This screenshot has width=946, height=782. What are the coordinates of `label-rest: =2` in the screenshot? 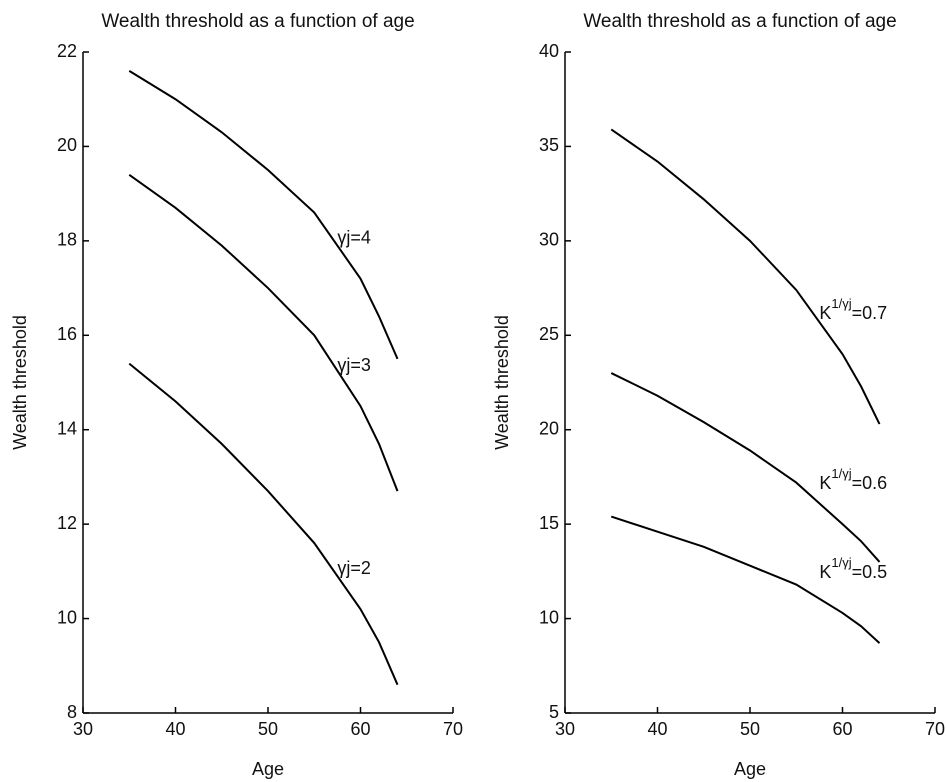 It's located at (360, 568).